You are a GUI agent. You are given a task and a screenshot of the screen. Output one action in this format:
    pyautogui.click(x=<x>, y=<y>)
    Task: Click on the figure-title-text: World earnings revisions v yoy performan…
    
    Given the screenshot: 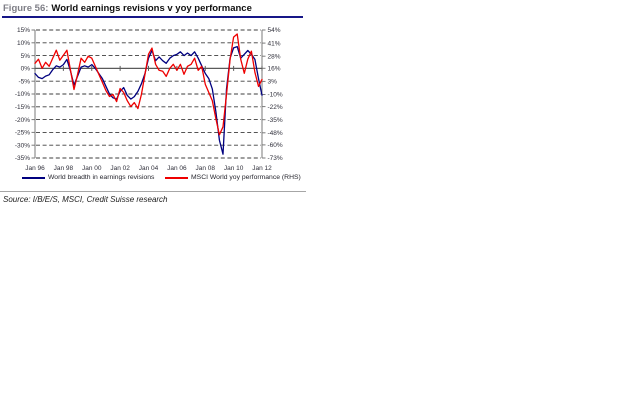 What is the action you would take?
    pyautogui.click(x=151, y=8)
    